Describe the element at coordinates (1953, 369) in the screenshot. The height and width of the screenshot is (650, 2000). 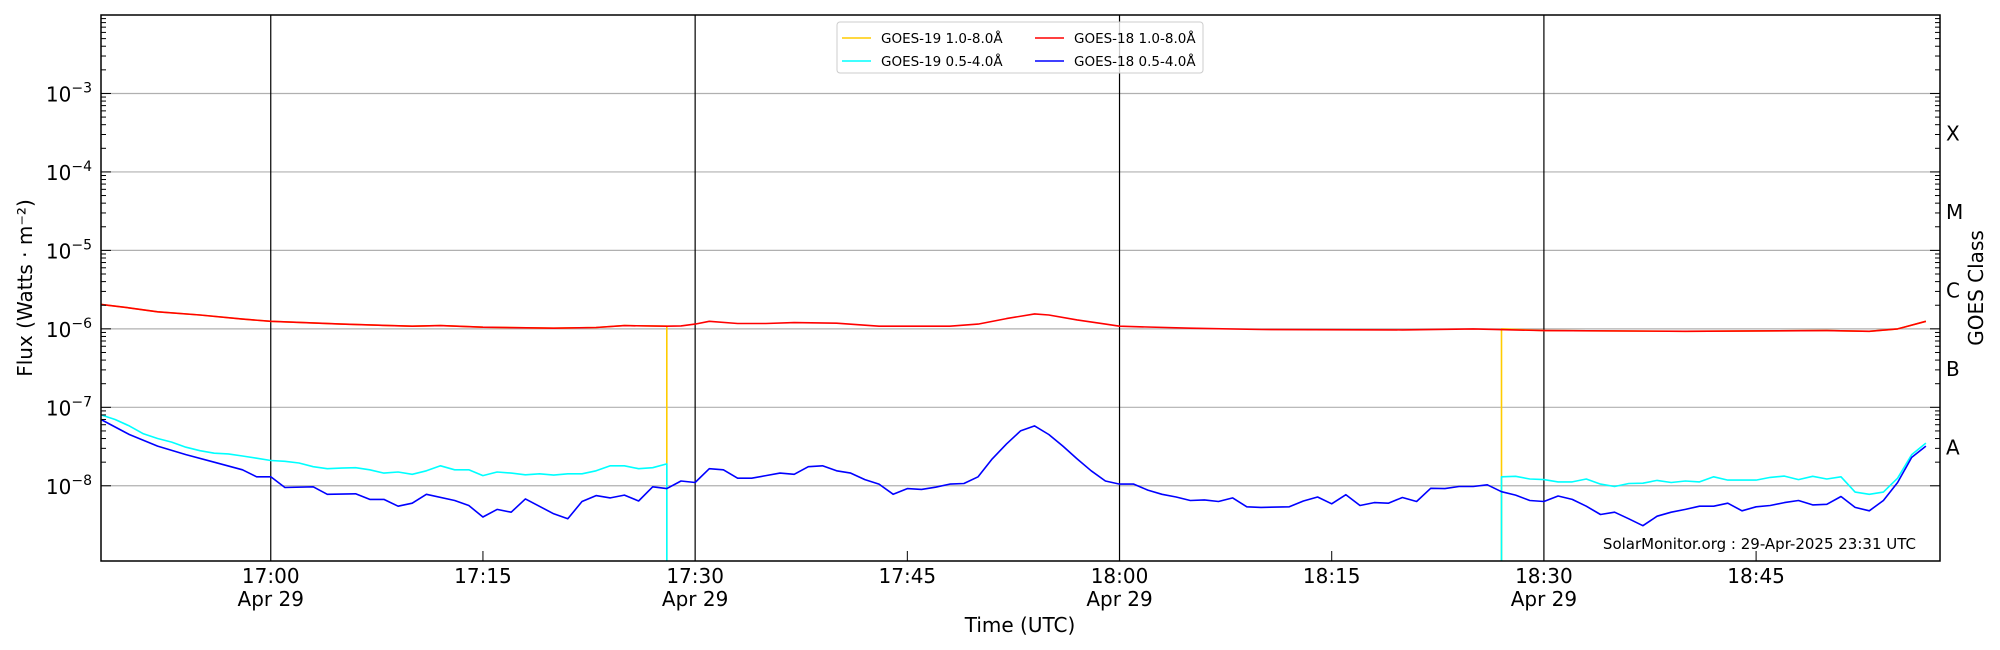
I see `goes-class-b: B` at that location.